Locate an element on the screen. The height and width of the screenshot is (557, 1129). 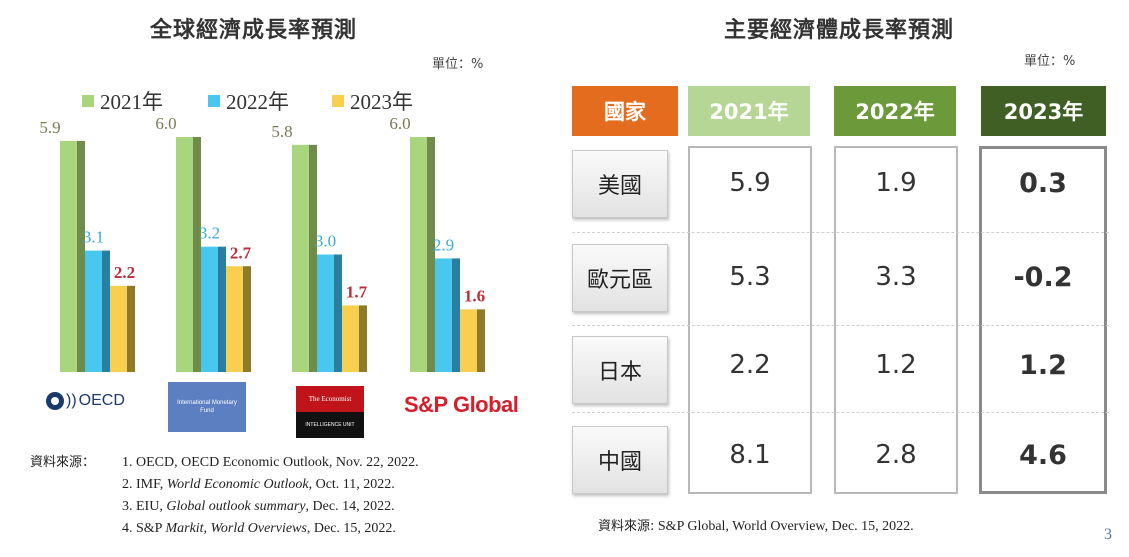
data-label-eiu-2021: 5.8 is located at coordinates (281, 131).